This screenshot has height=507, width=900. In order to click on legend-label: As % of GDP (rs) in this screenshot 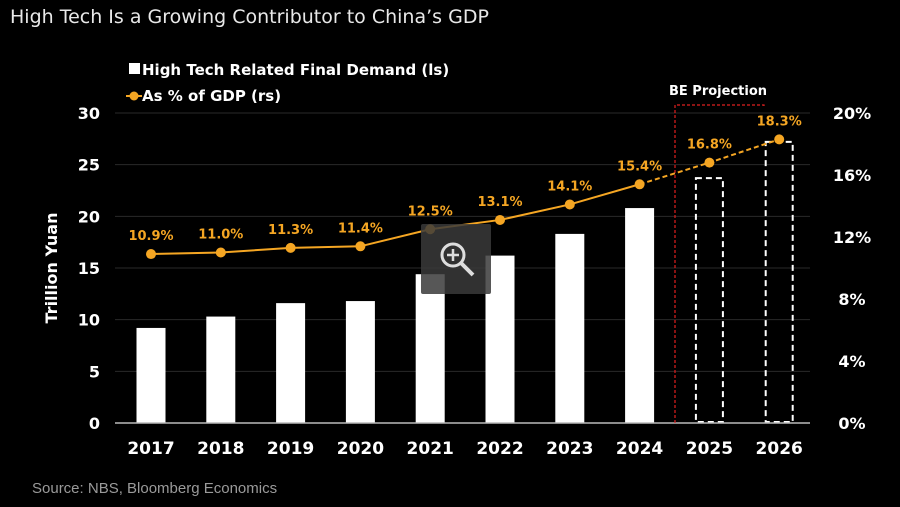, I will do `click(211, 96)`.